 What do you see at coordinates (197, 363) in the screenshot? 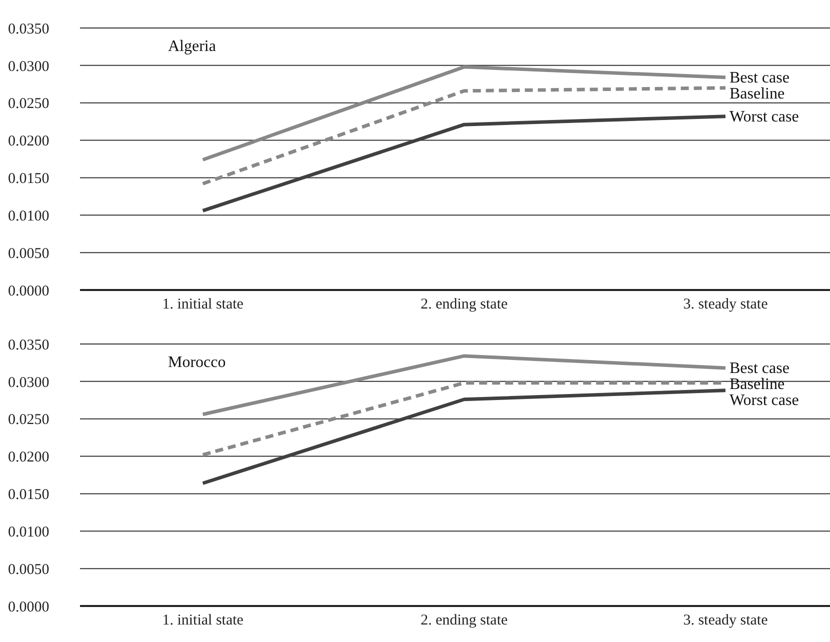
I see `text: Morocco` at bounding box center [197, 363].